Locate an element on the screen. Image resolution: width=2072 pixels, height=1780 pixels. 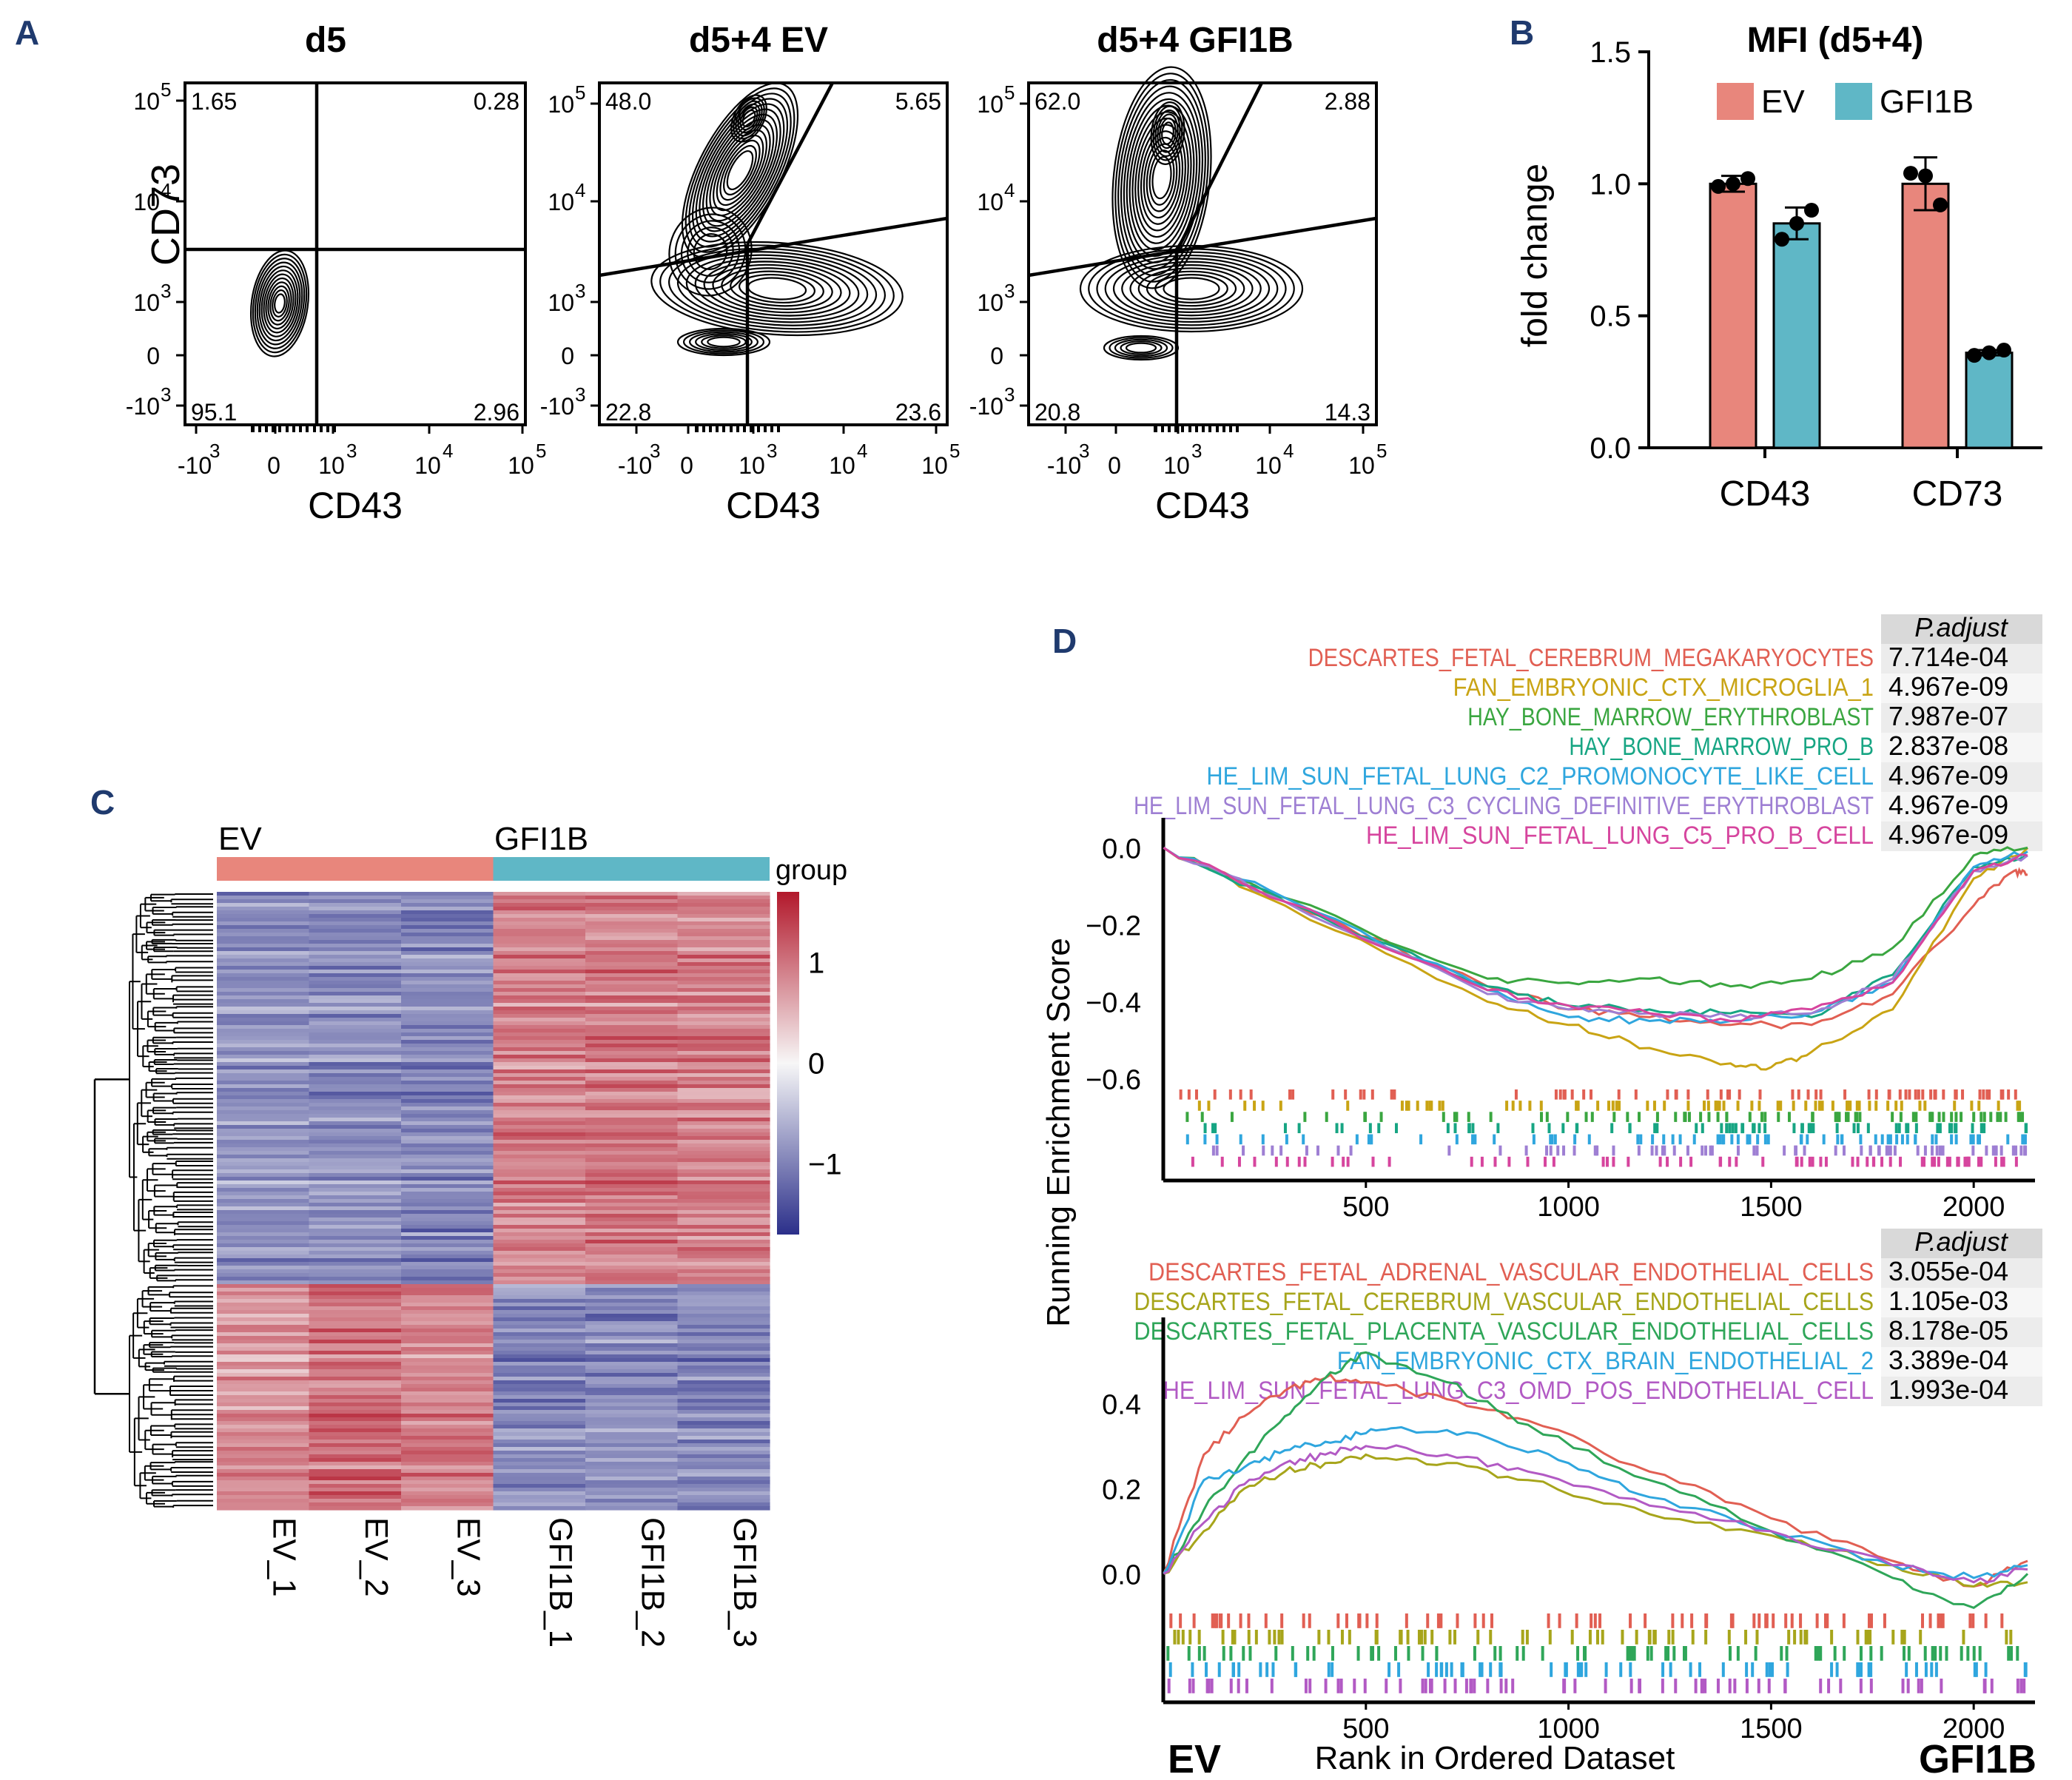
x-tick-label: -10 is located at coordinates (635, 466).